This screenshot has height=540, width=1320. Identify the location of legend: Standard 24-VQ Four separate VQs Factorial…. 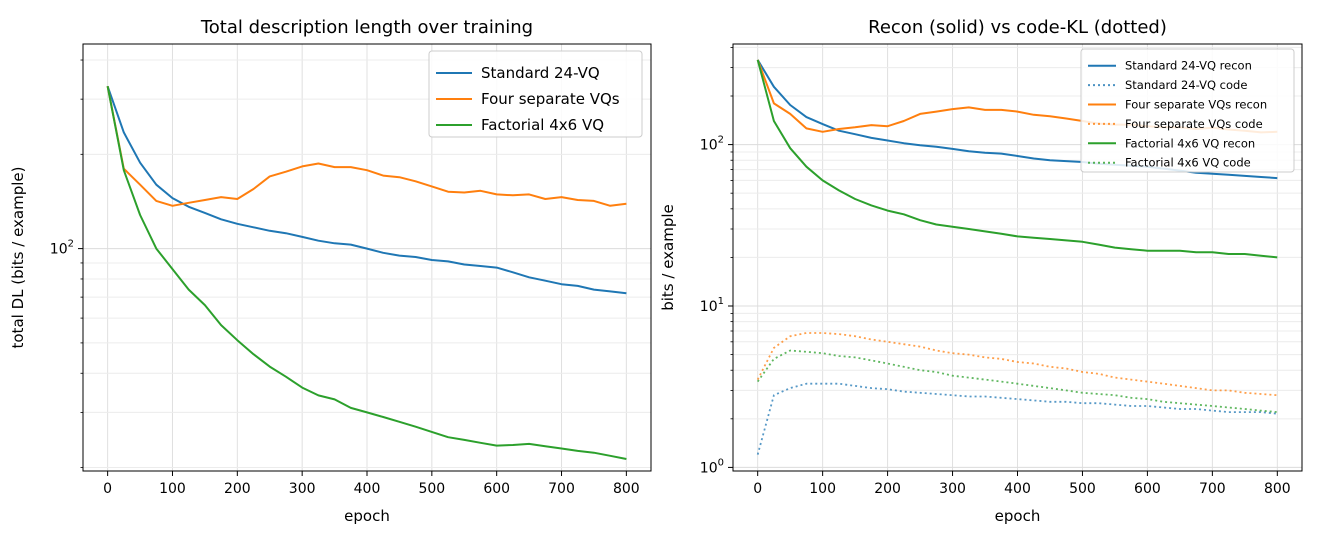
(535, 94).